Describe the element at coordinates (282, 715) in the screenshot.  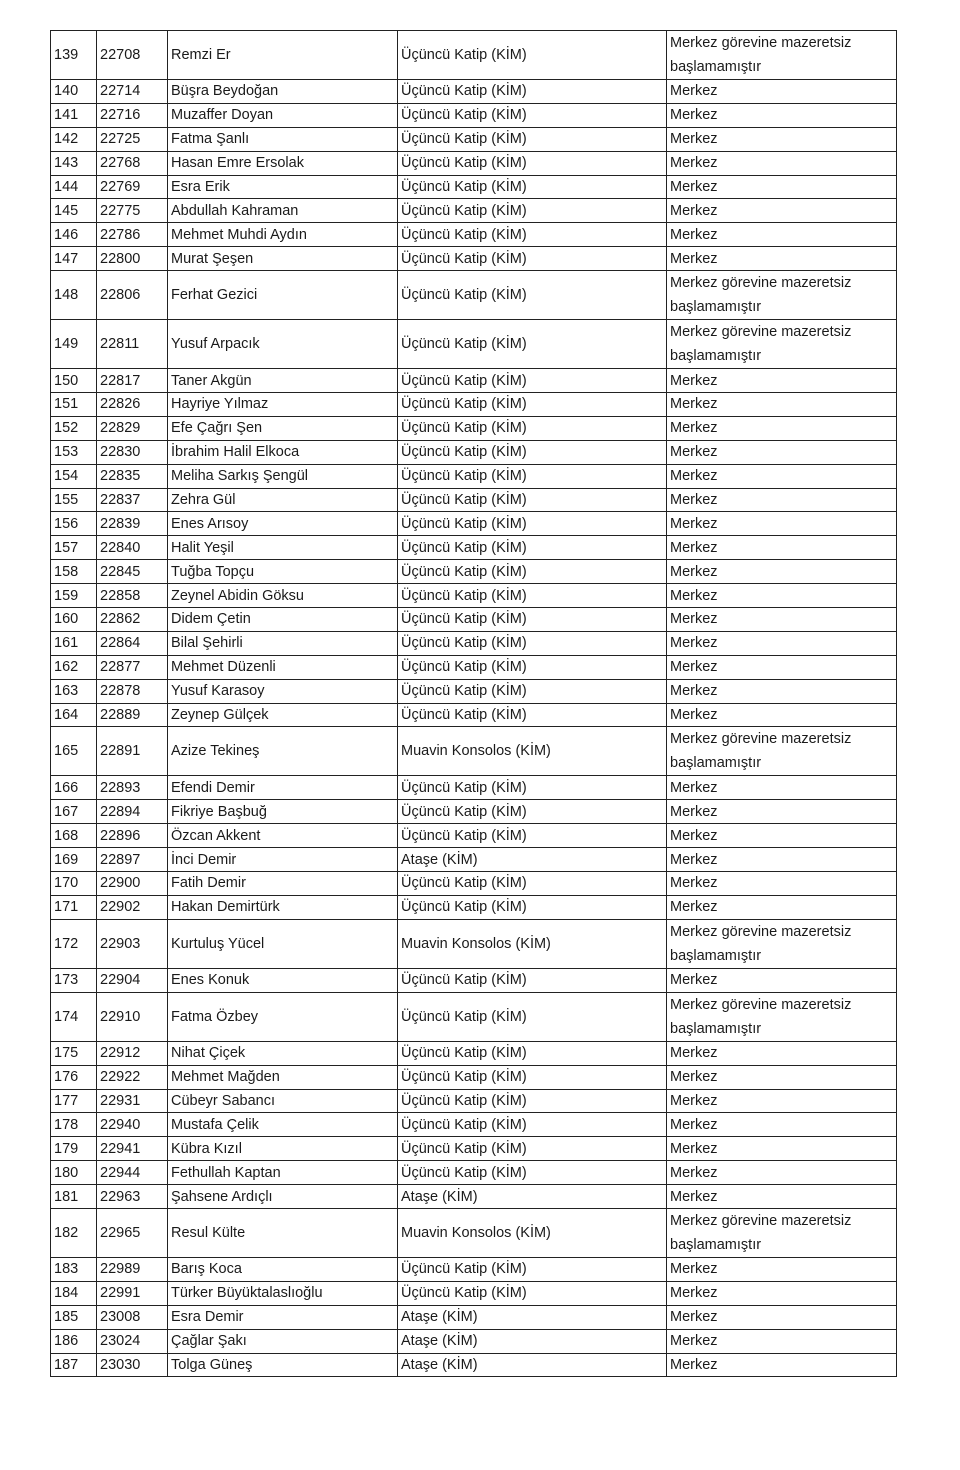
I see `full-name-cell: Zeynep Gülçek` at that location.